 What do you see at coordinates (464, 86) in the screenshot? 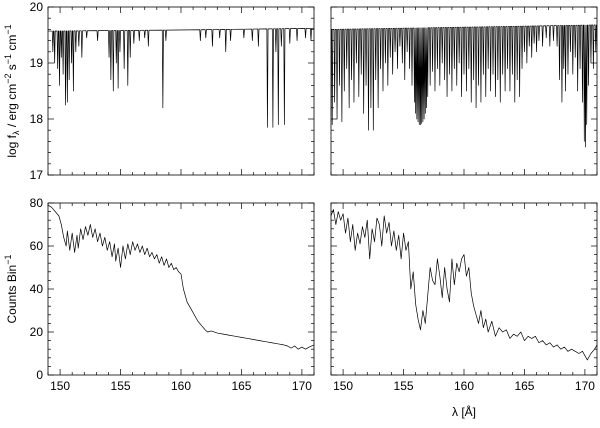
I see `panel-top-right-trace` at bounding box center [464, 86].